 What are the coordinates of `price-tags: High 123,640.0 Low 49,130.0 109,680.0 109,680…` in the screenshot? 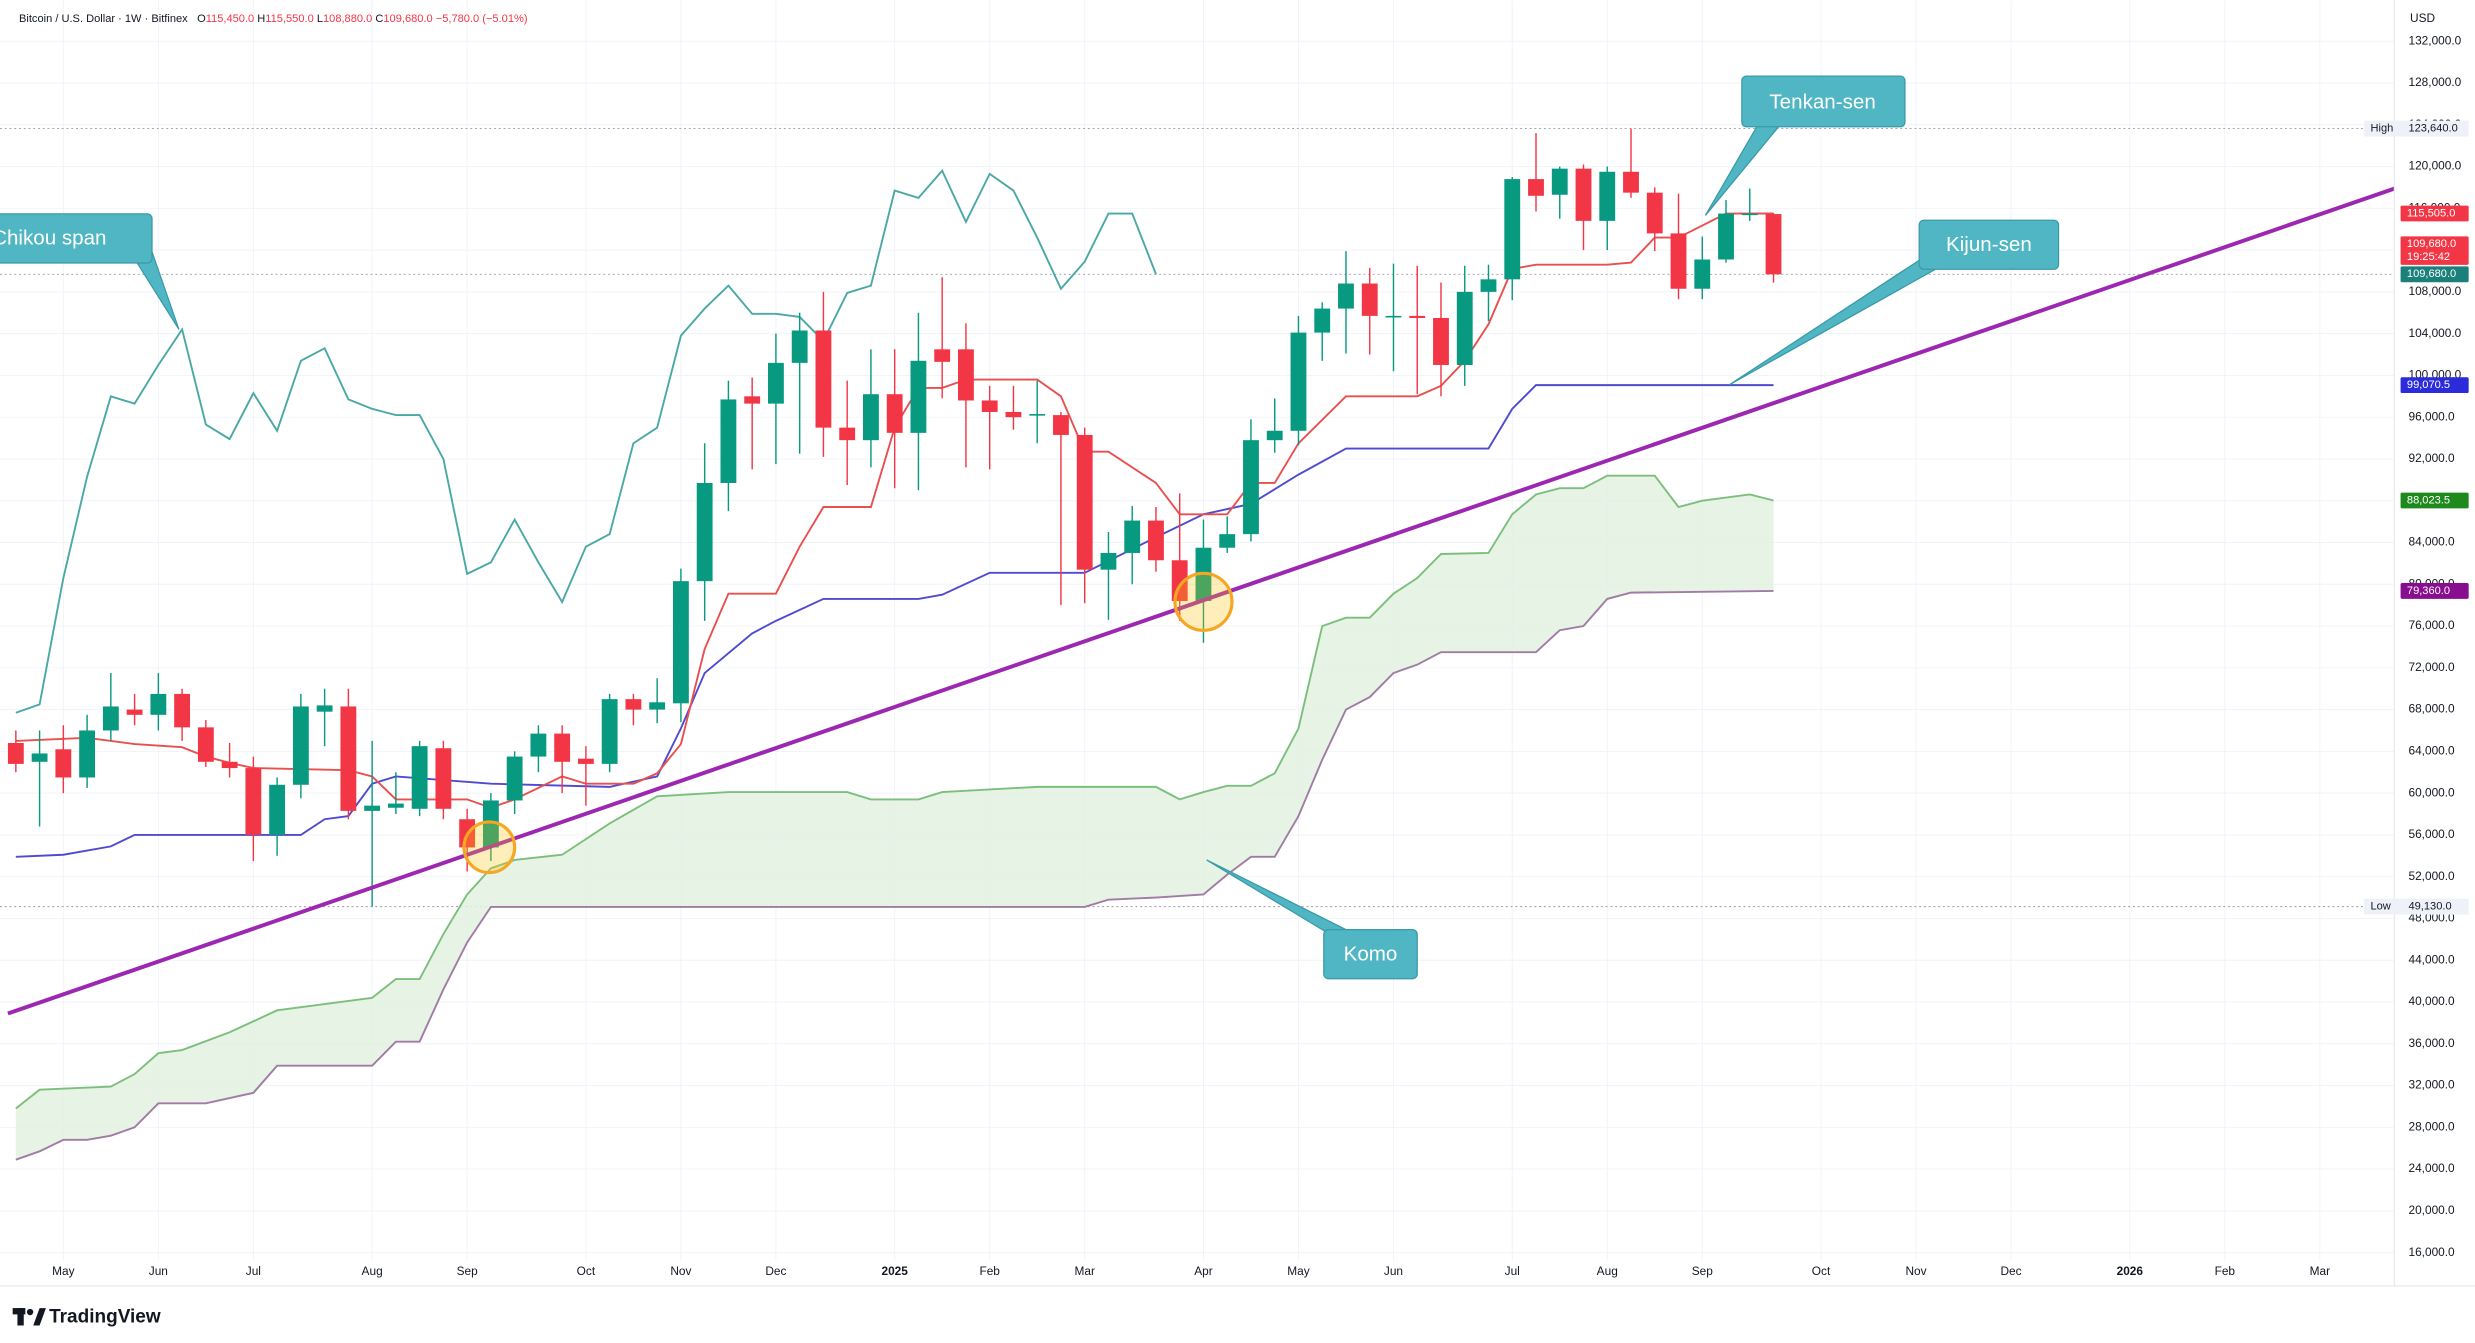 It's located at (2416, 517).